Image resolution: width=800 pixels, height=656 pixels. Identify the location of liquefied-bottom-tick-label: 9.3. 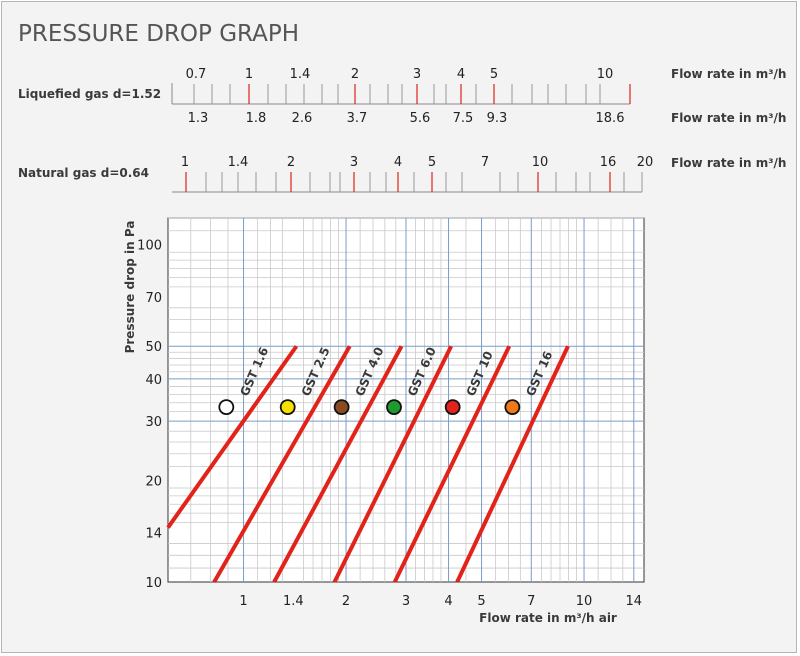
(497, 118).